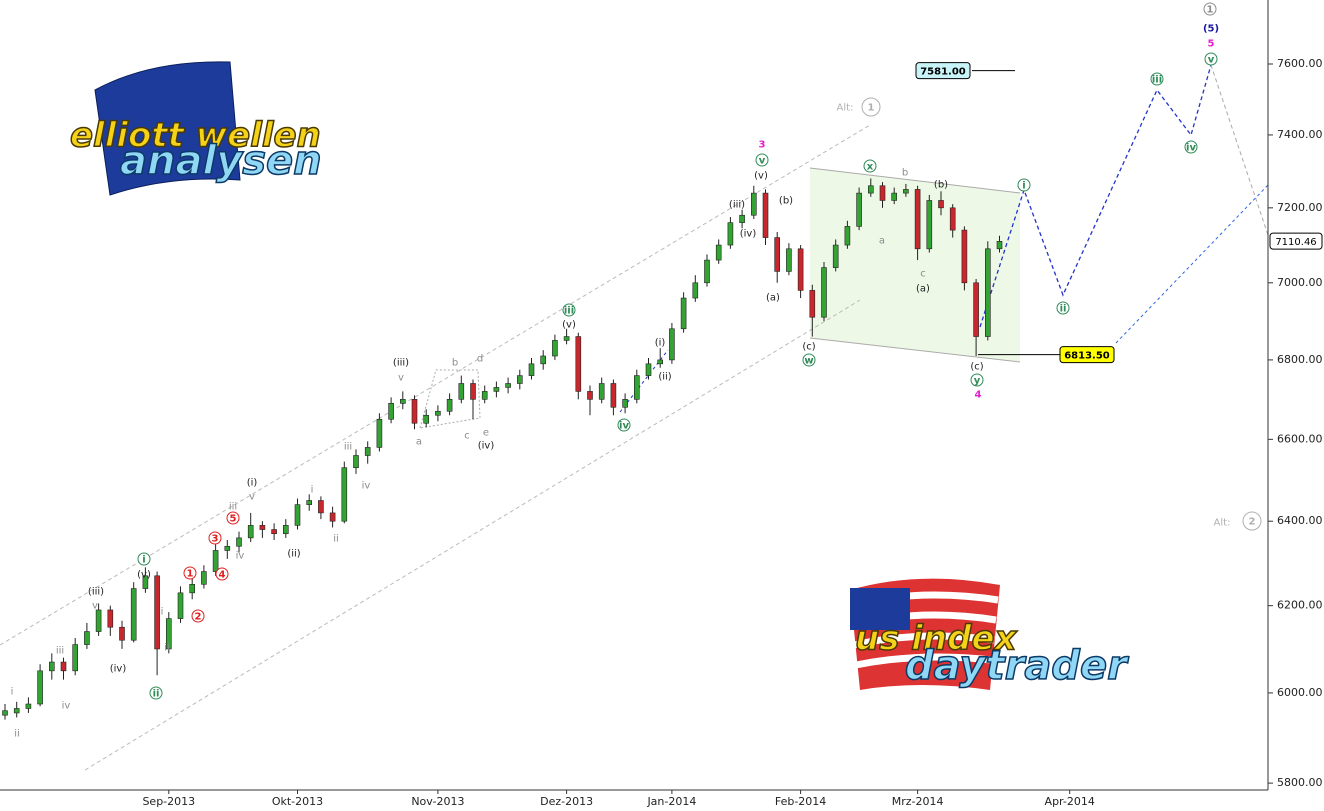 The height and width of the screenshot is (811, 1324). Describe the element at coordinates (905, 173) in the screenshot. I see `wave-label: b` at that location.